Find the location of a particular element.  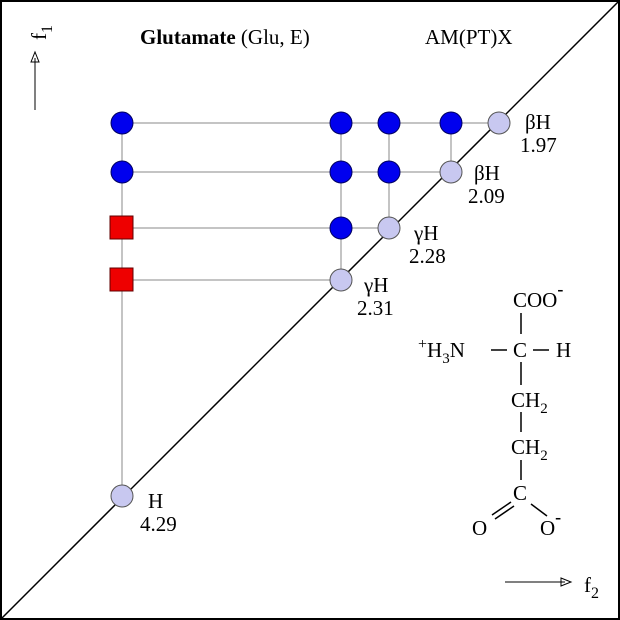

oxygen-charge: - is located at coordinates (558, 517).